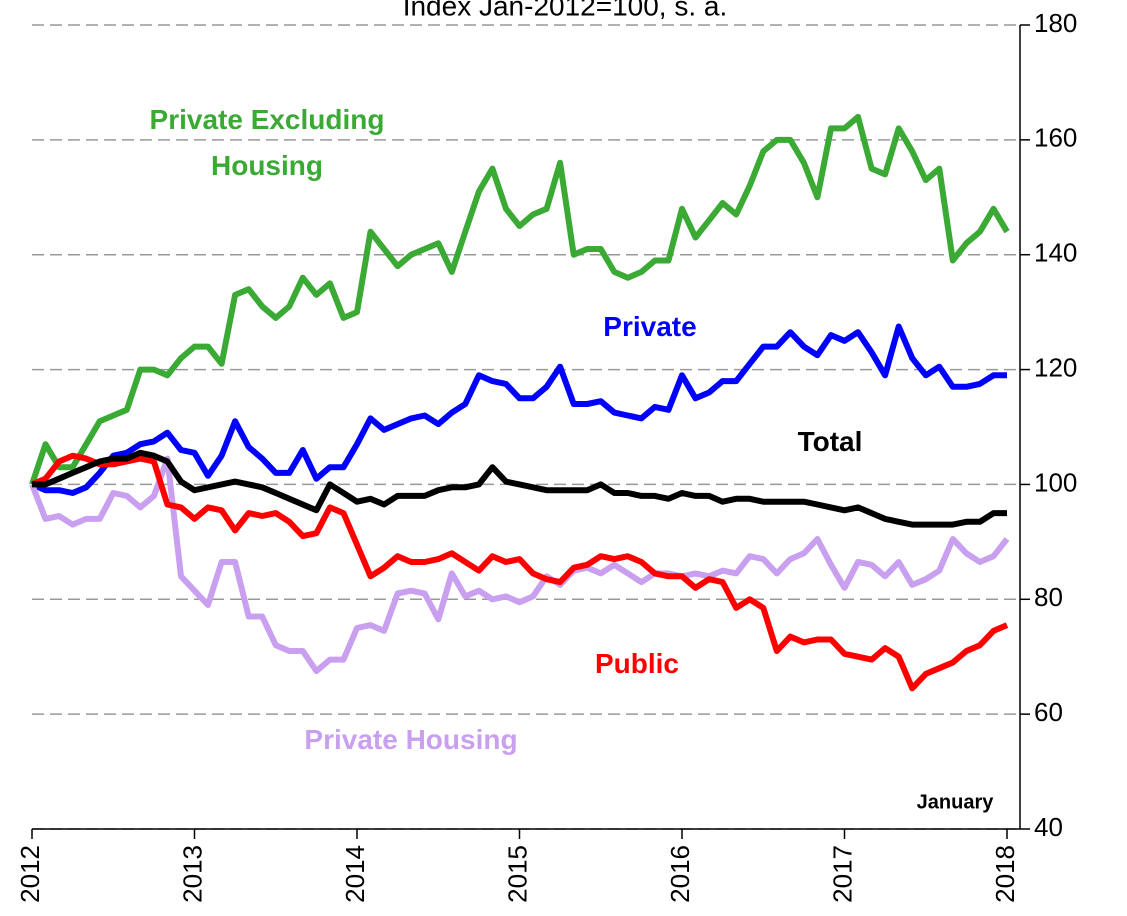 Image resolution: width=1127 pixels, height=916 pixels. What do you see at coordinates (565, 10) in the screenshot?
I see `chart-title: Index Jan-2012=100, s. a.` at bounding box center [565, 10].